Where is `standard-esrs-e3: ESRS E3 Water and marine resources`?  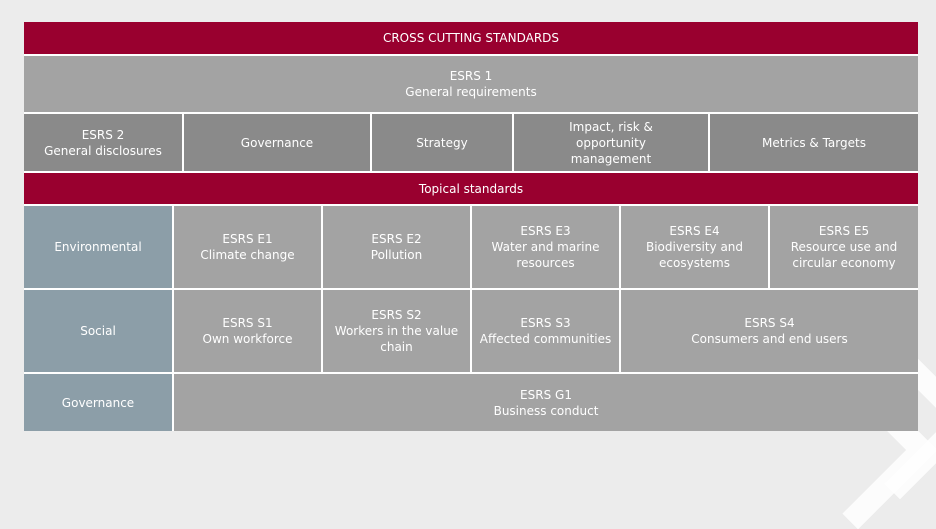
standard-esrs-e3: ESRS E3 Water and marine resources is located at coordinates (545, 247).